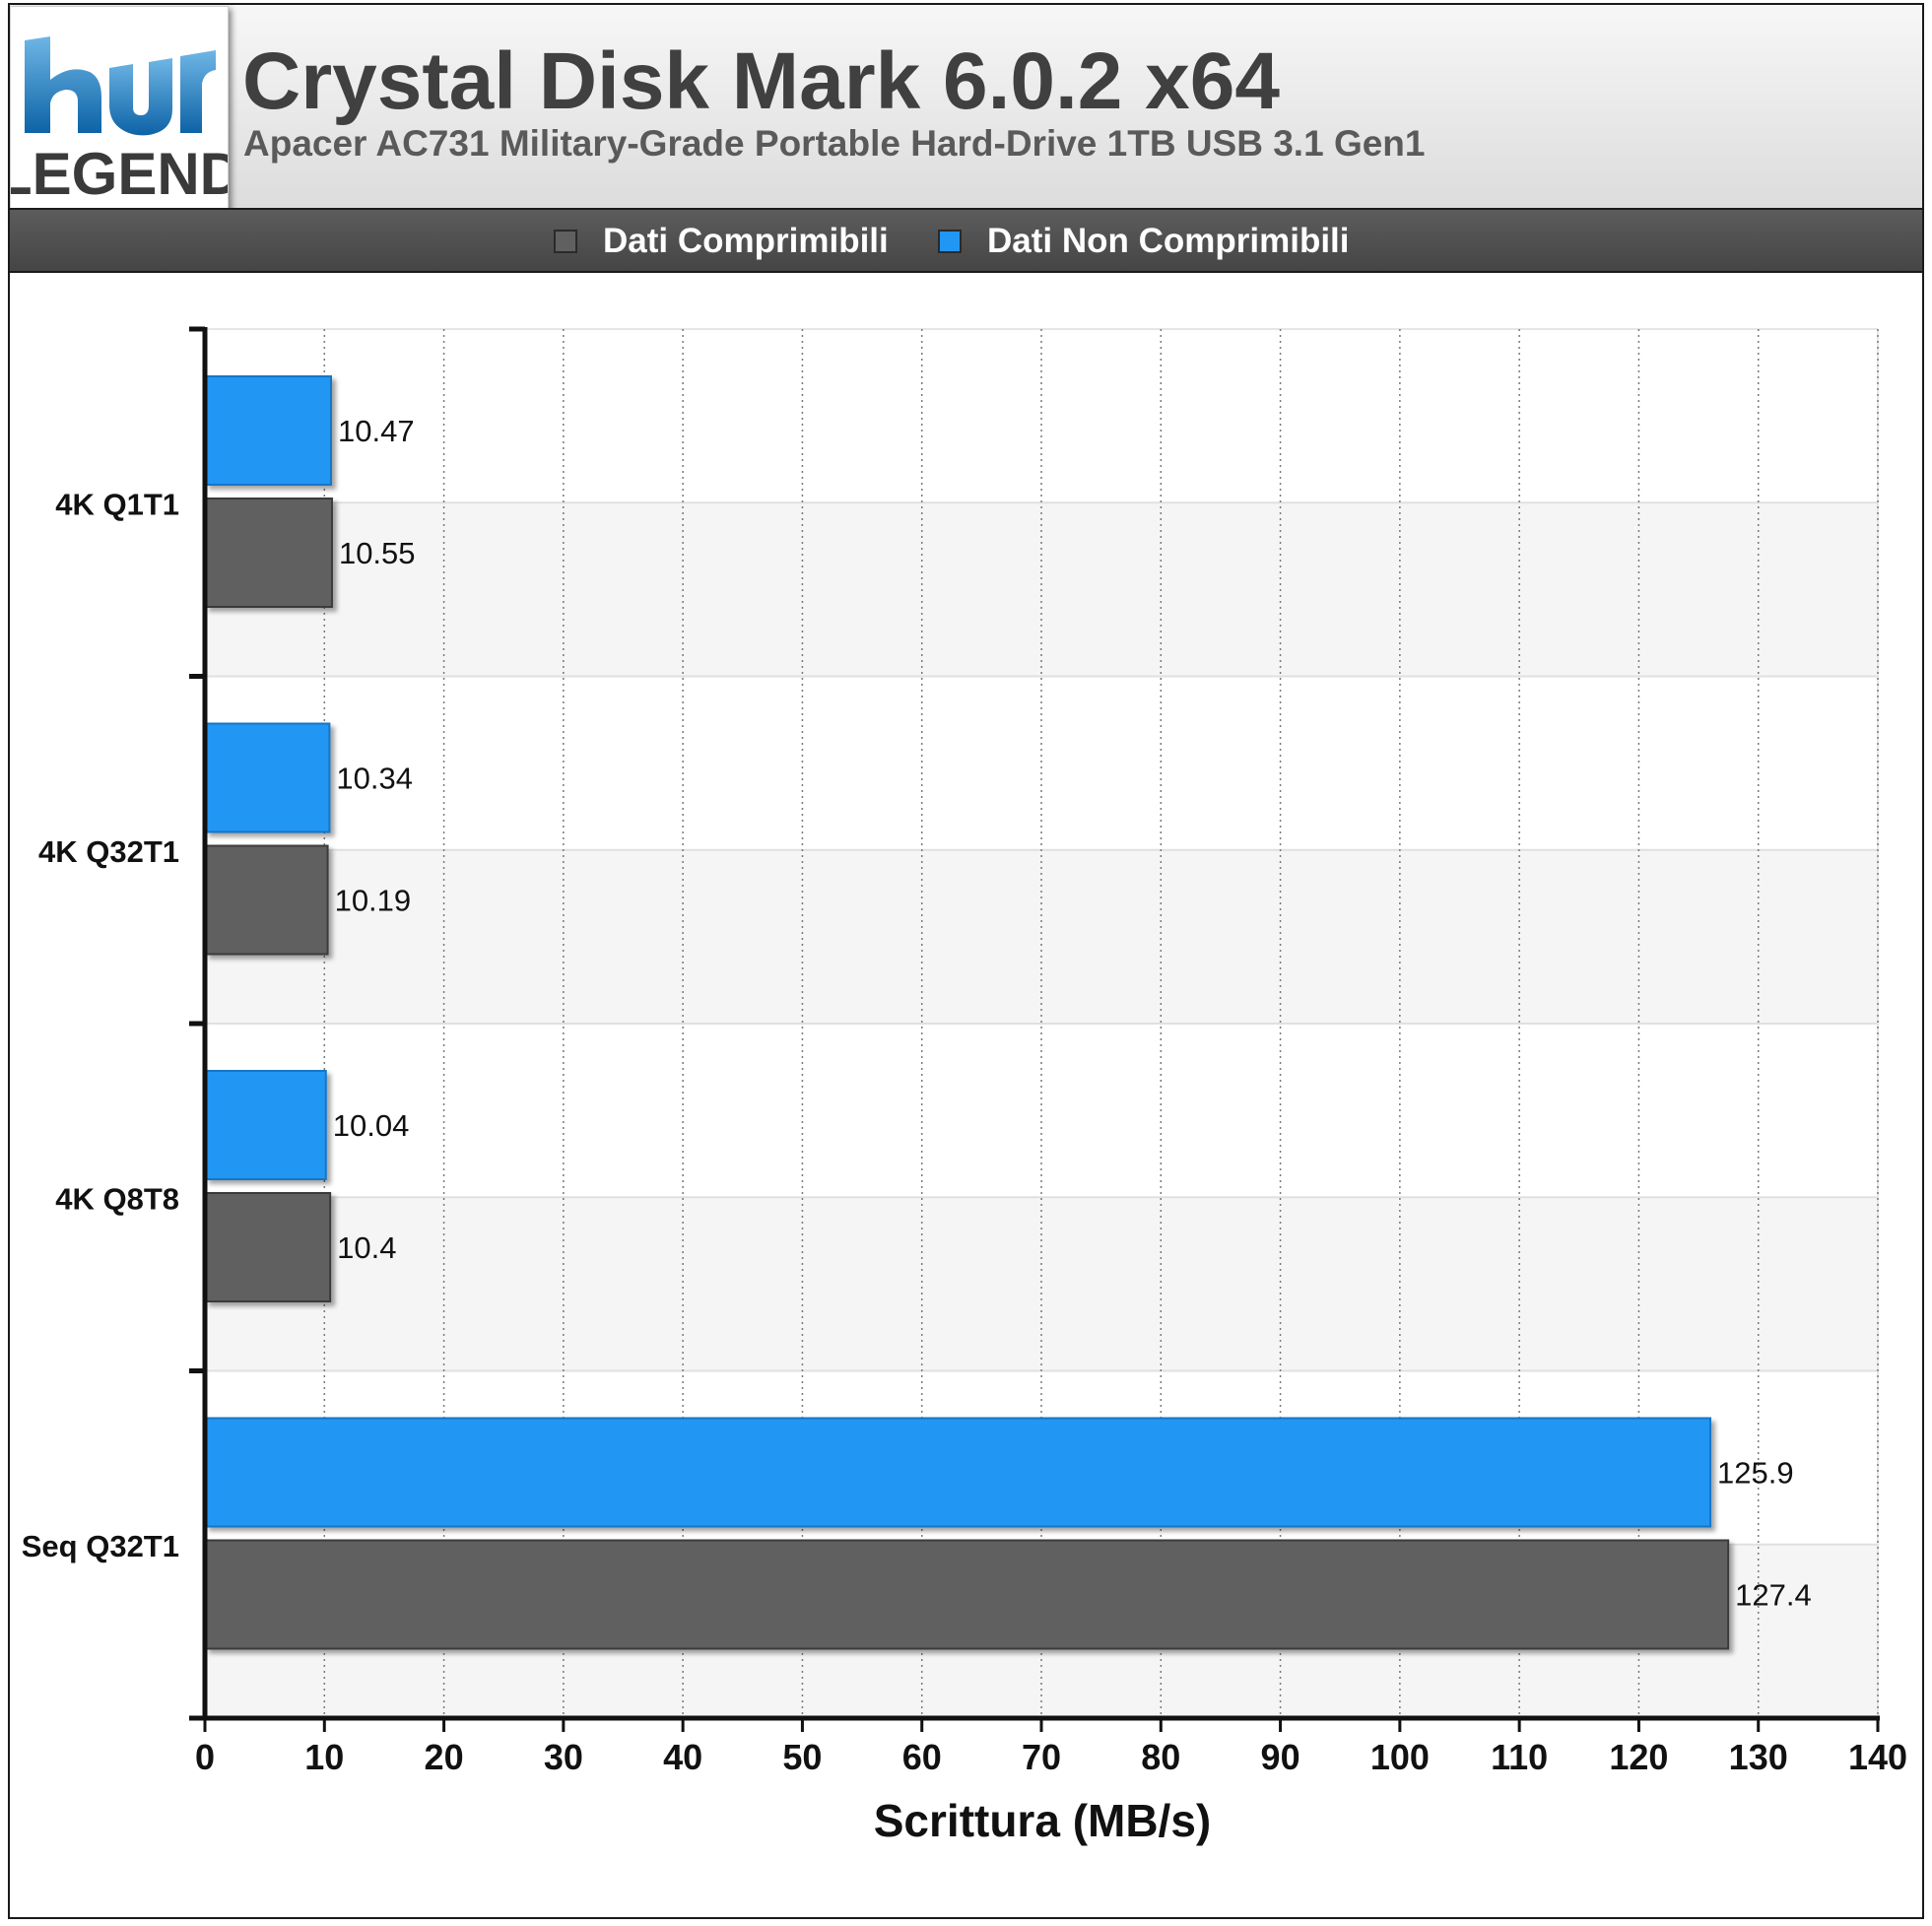 This screenshot has width=1932, height=1926. I want to click on category-label: 4K Q8T8, so click(117, 1198).